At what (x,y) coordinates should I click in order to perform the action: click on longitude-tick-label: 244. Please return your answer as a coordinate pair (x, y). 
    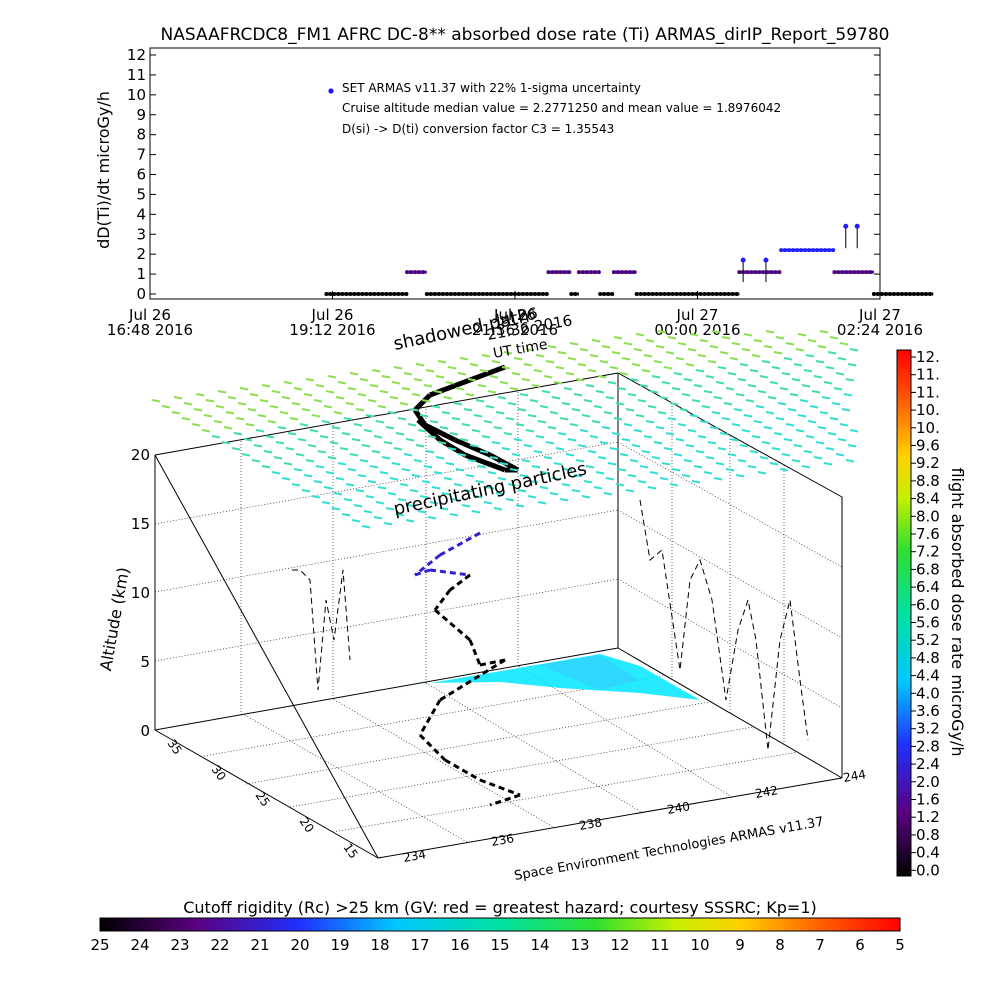
    Looking at the image, I should click on (854, 776).